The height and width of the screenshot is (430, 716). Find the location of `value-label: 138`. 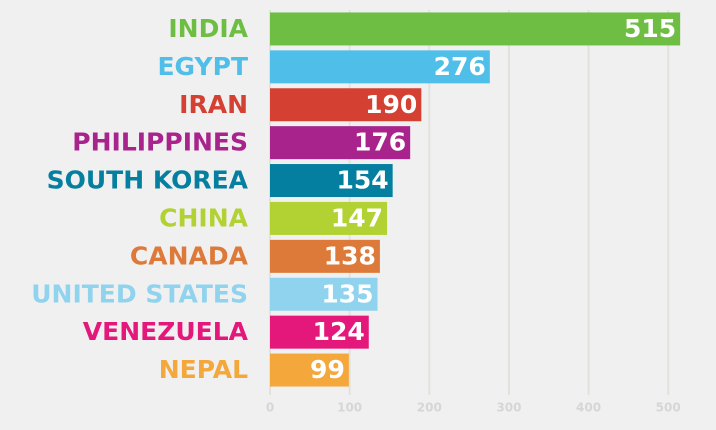

value-label: 138 is located at coordinates (350, 255).